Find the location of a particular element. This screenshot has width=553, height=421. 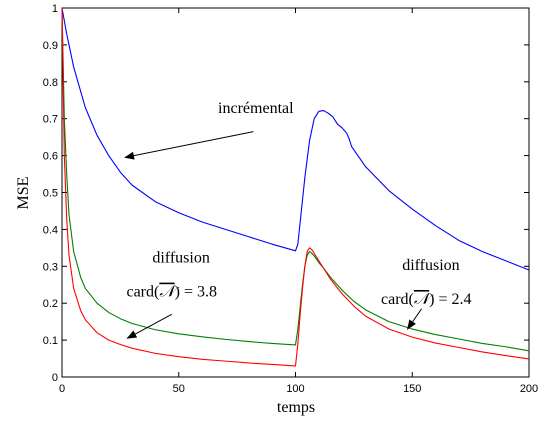

x-tick-label: 150 is located at coordinates (412, 389).